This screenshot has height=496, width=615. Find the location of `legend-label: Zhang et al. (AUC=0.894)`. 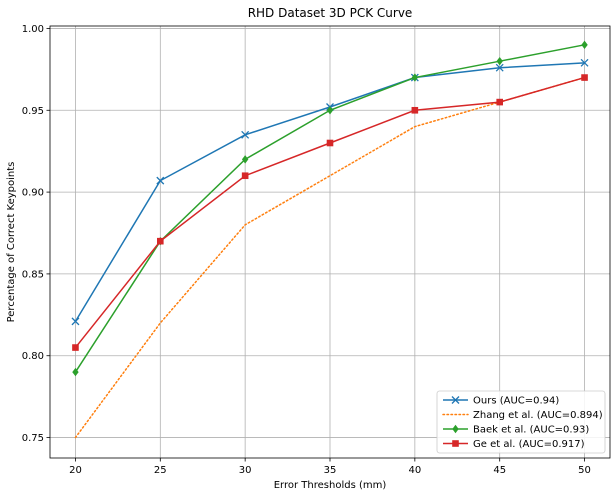

legend-label: Zhang et al. (AUC=0.894) is located at coordinates (538, 415).